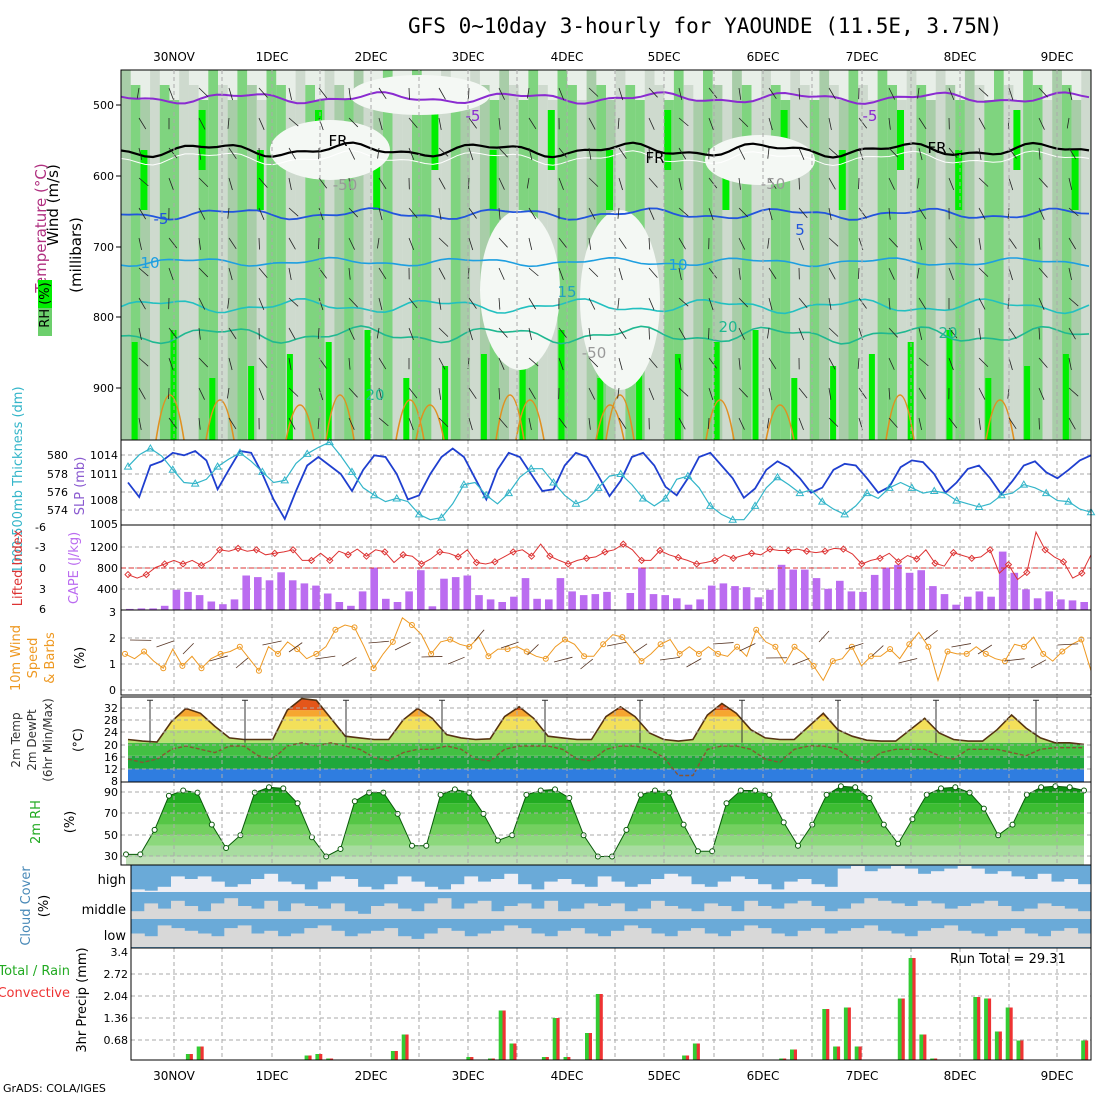 This screenshot has height=1100, width=1100. What do you see at coordinates (903, 1029) in the screenshot?
I see `precip-convective-bar` at bounding box center [903, 1029].